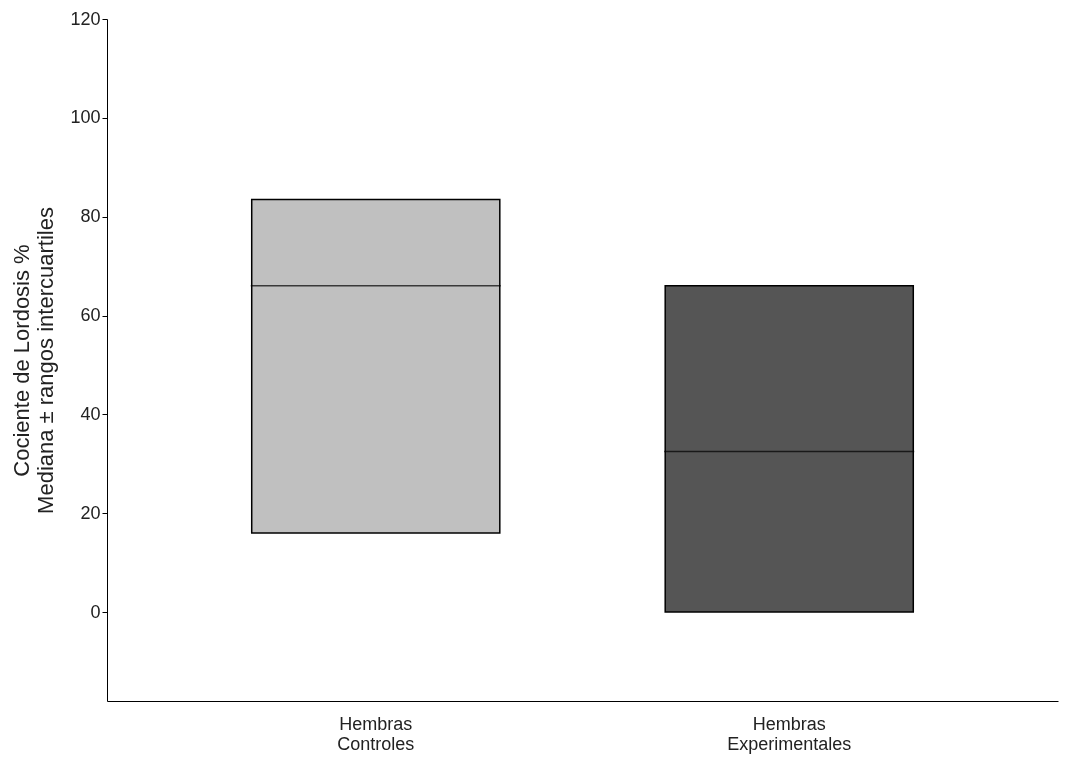  I want to click on x-tick-label: Hembras Controles, so click(376, 733).